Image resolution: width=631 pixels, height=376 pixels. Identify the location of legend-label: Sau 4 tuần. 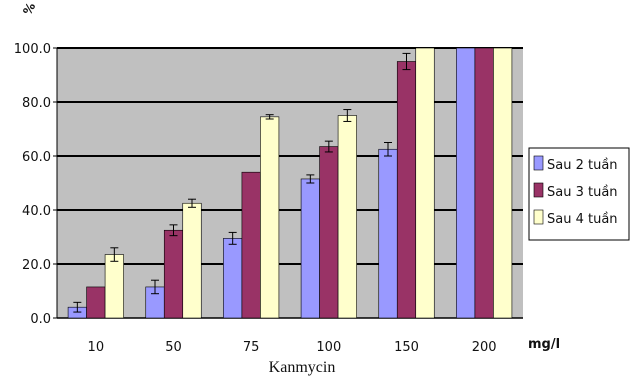
(582, 219).